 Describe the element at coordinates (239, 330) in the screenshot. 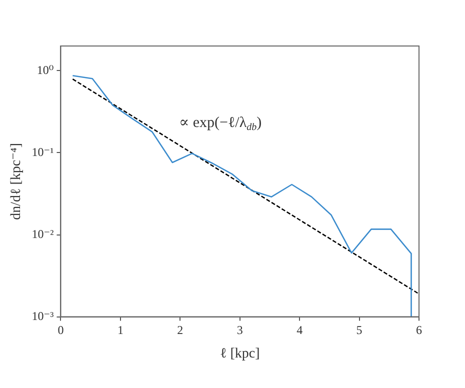

I see `x-tick-label: 3` at that location.